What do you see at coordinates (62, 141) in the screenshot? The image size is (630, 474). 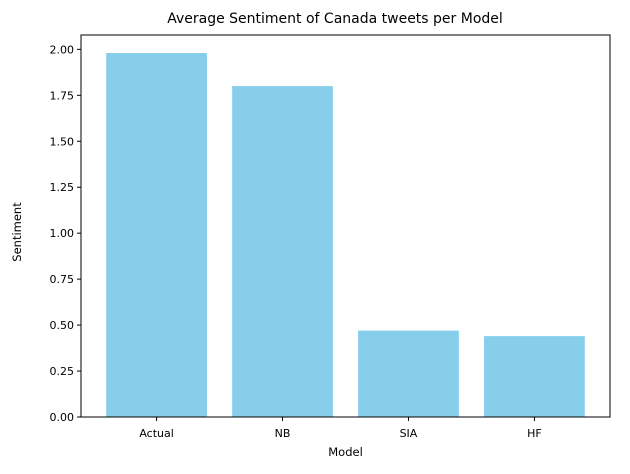 I see `y-tick-label: 1.50` at bounding box center [62, 141].